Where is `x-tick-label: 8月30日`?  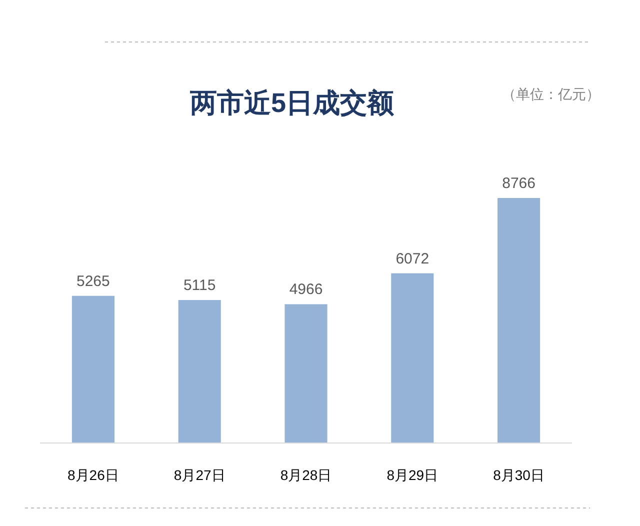 x-tick-label: 8月30日 is located at coordinates (518, 475).